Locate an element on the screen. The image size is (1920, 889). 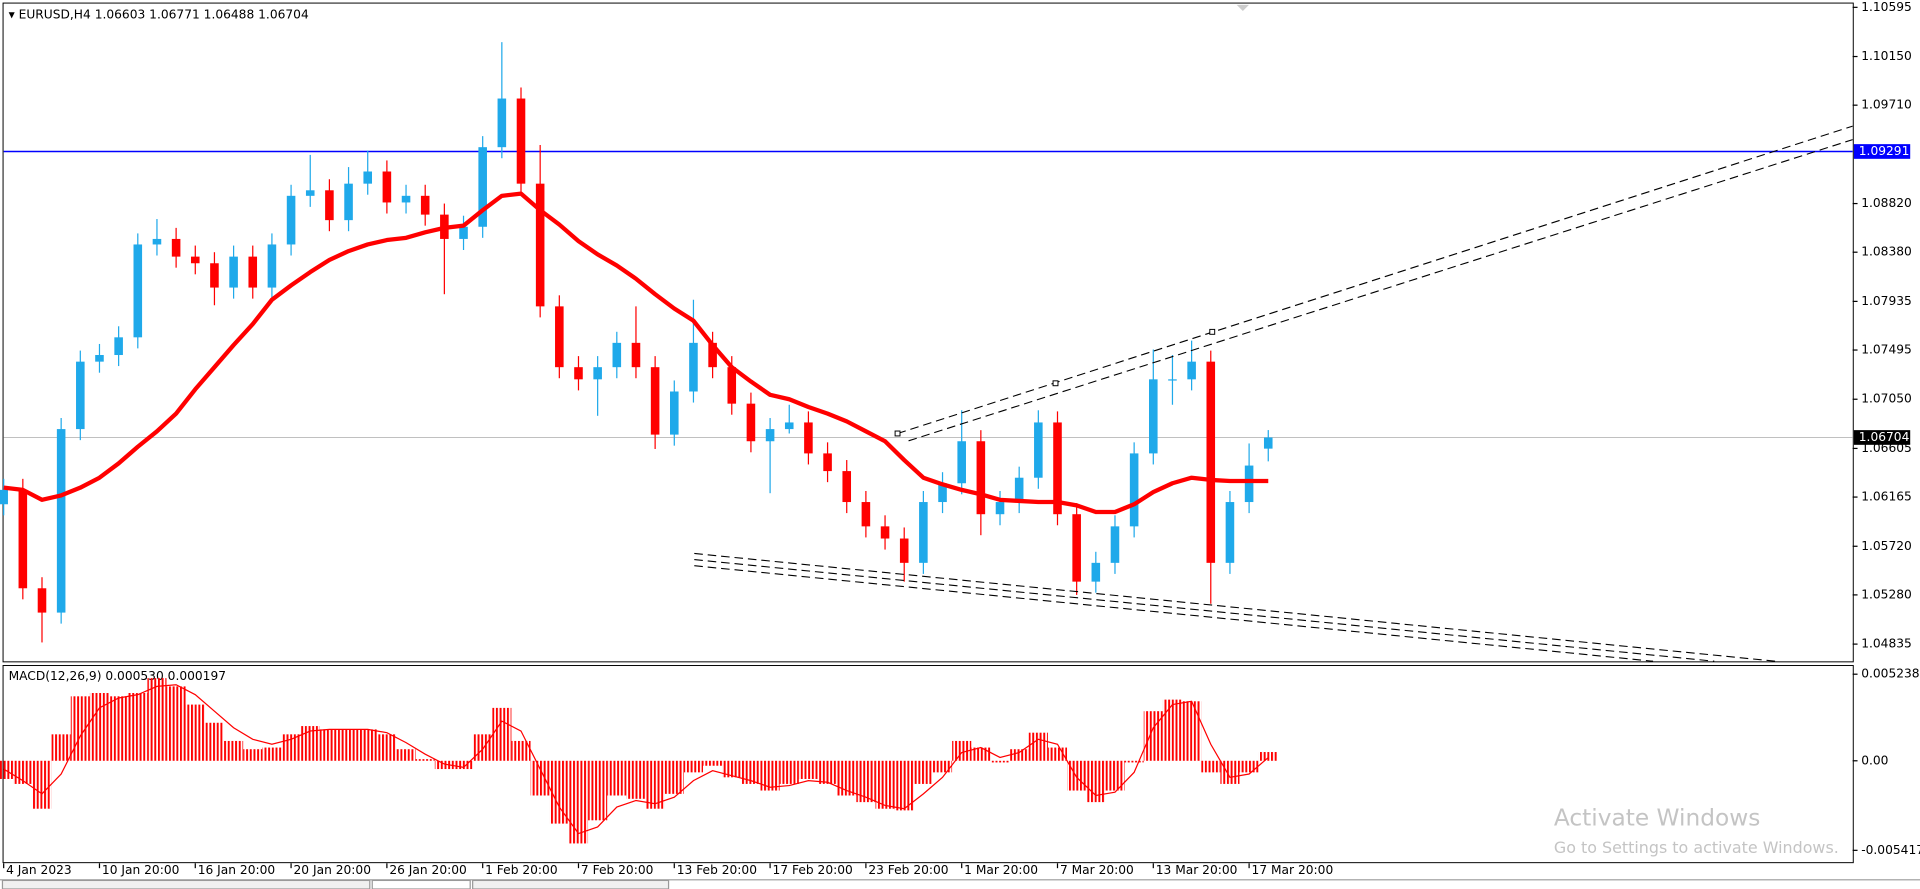
y-tick-label: 1.08380 is located at coordinates (1886, 252).